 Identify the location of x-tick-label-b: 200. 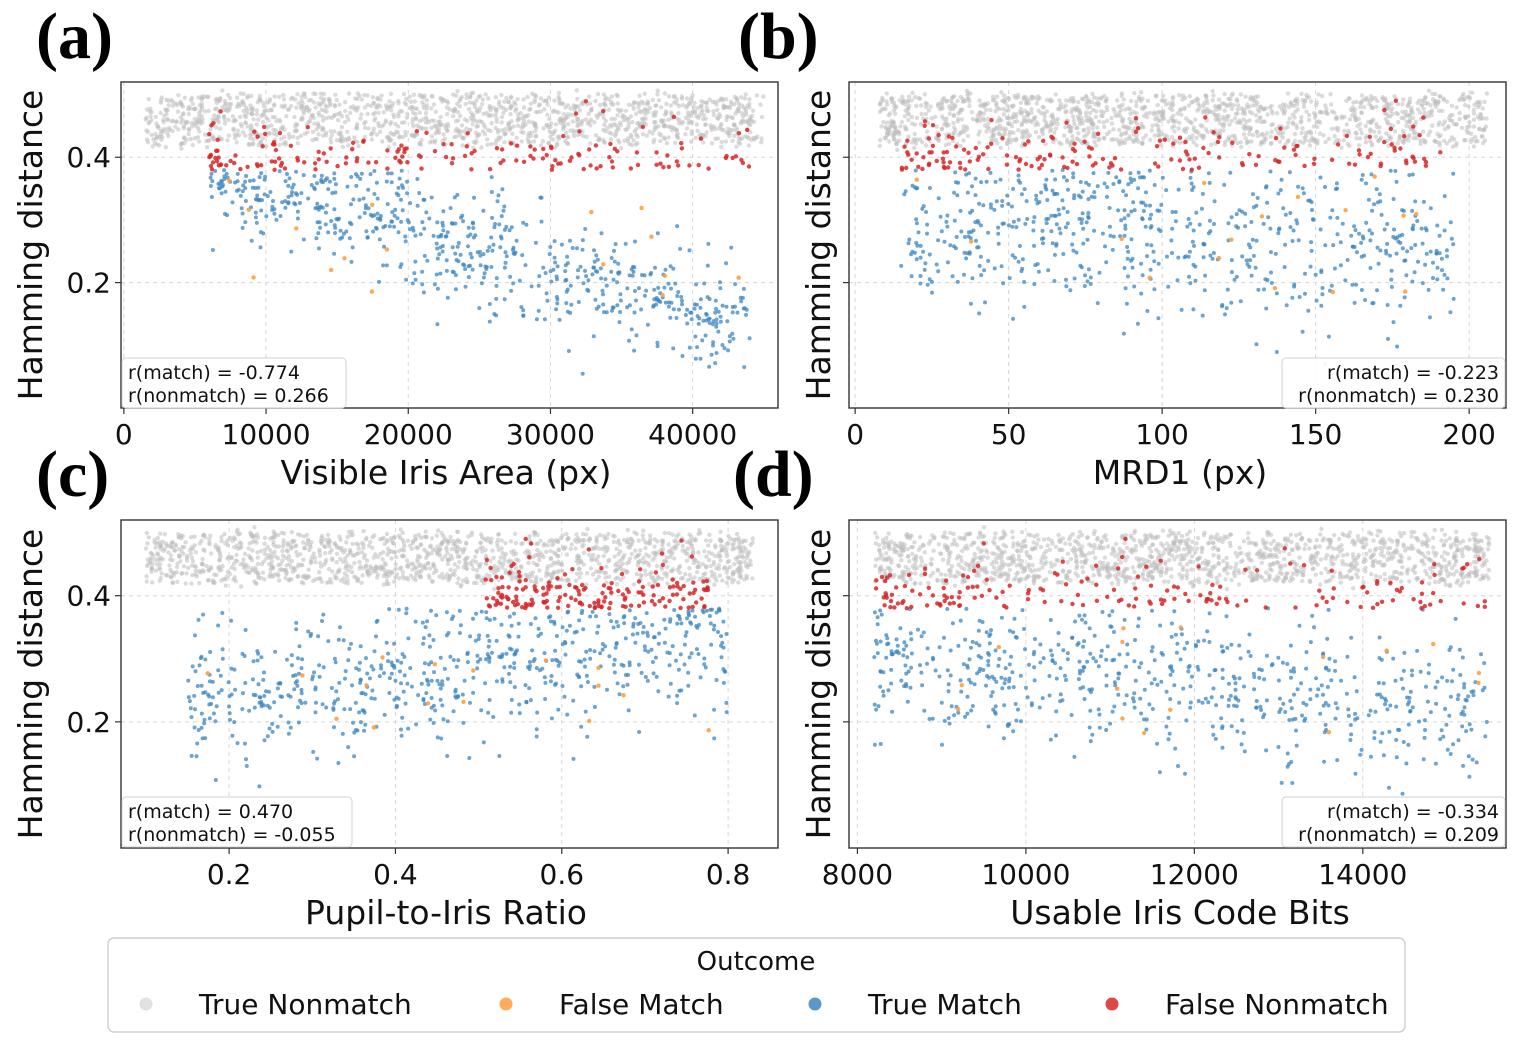
(1468, 434).